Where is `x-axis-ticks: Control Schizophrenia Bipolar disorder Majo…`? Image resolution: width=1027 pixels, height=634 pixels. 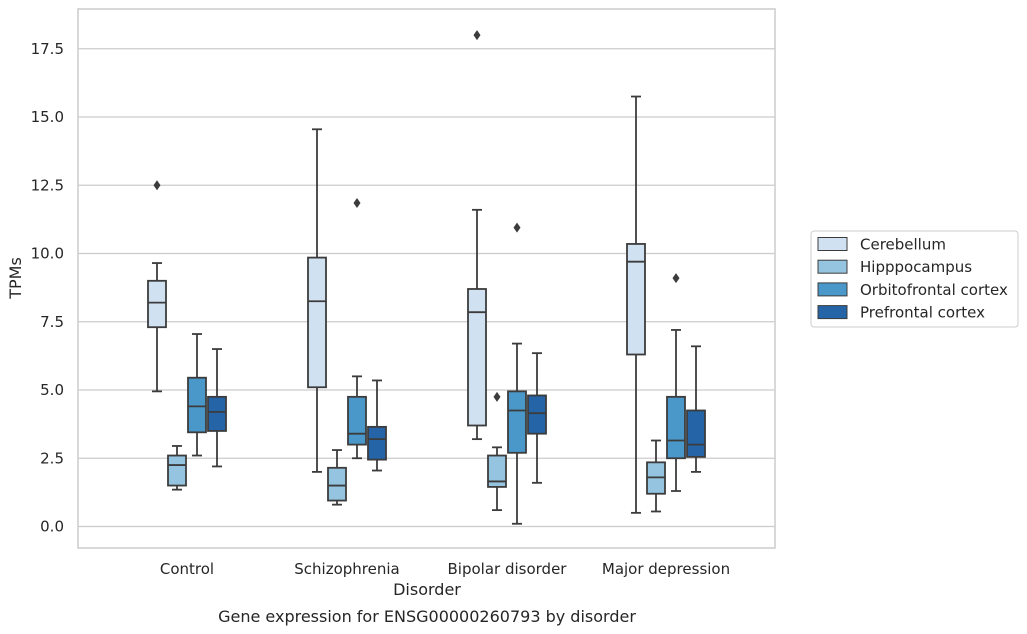 x-axis-ticks: Control Schizophrenia Bipolar disorder Majo… is located at coordinates (445, 569).